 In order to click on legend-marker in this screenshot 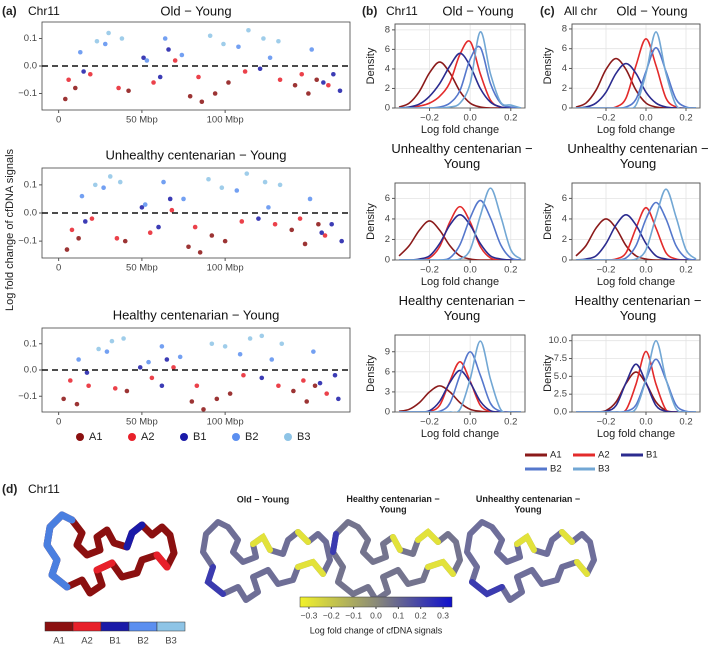, I will do `click(80, 437)`.